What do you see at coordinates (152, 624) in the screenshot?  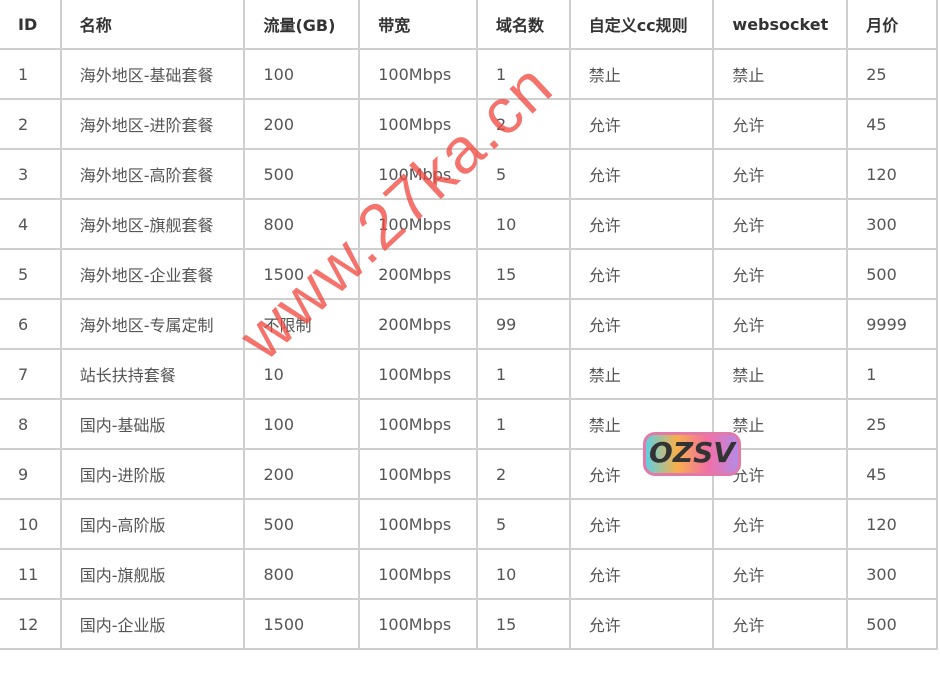 I see `table-cell: 国内-企业版` at bounding box center [152, 624].